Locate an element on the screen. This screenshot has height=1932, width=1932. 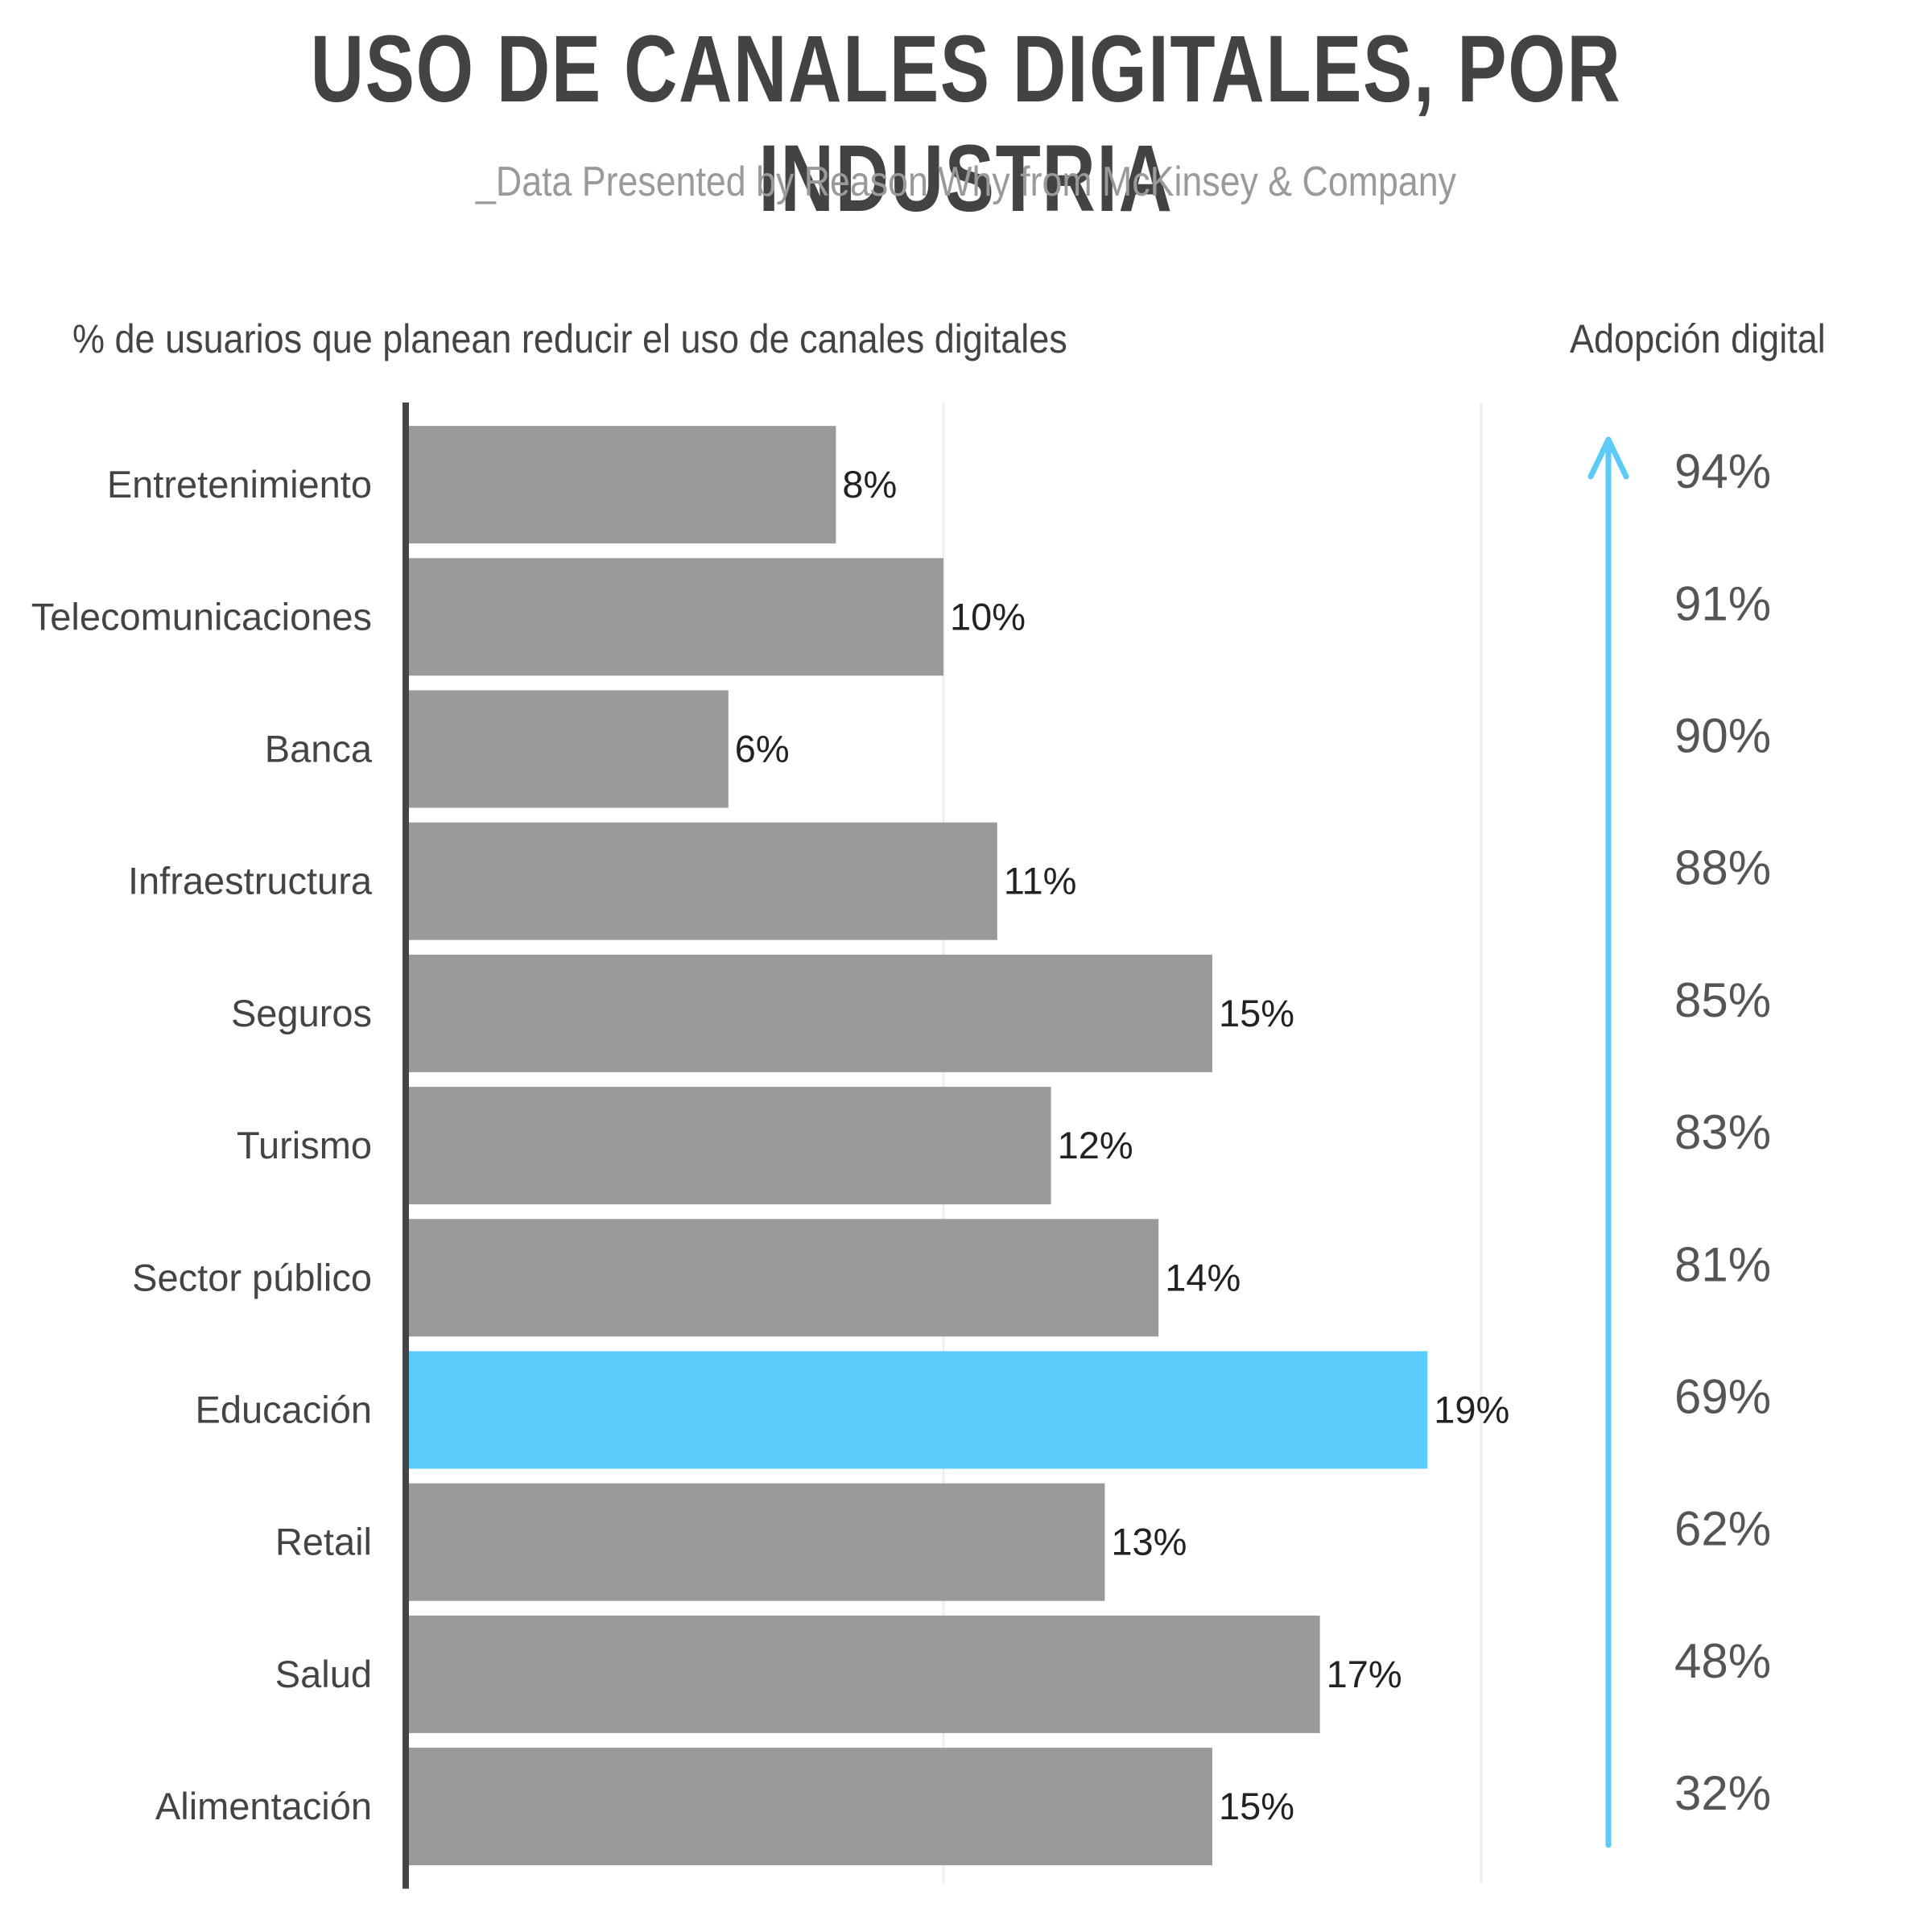
adoption-header: Adopción digital is located at coordinates (1698, 338).